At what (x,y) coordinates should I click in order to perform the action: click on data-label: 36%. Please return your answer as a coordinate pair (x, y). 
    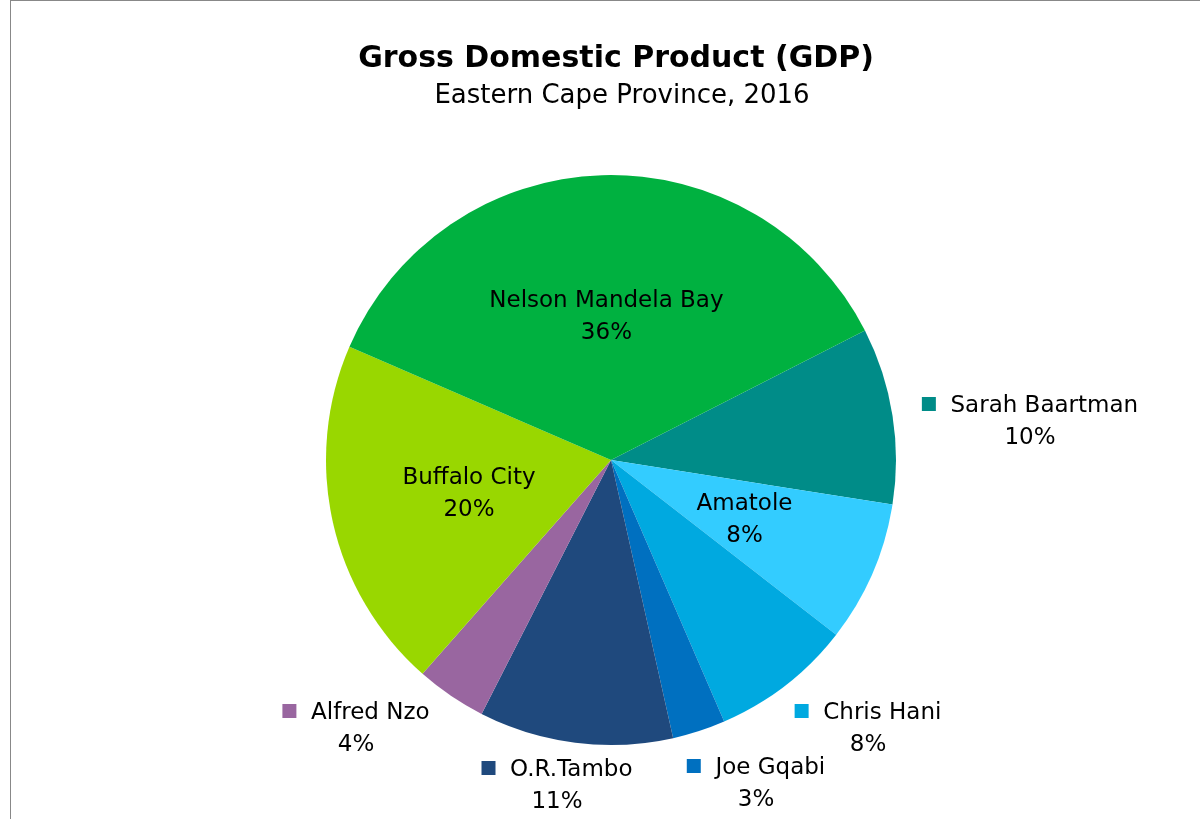
    Looking at the image, I should click on (606, 330).